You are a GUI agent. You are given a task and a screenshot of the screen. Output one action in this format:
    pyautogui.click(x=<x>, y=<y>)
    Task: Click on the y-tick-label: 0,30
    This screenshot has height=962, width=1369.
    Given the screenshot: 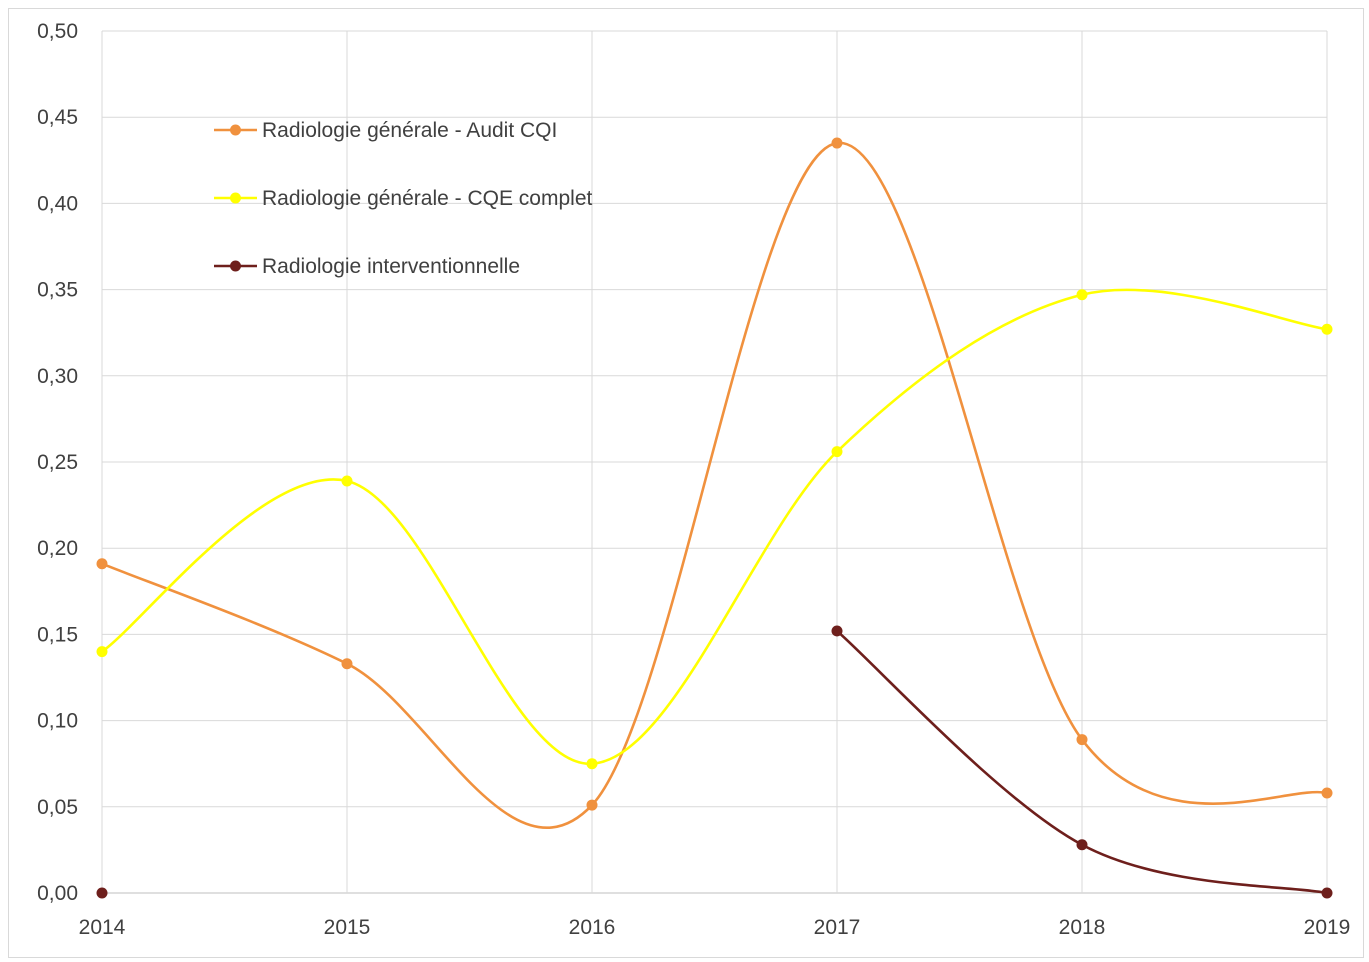 What is the action you would take?
    pyautogui.click(x=57, y=376)
    